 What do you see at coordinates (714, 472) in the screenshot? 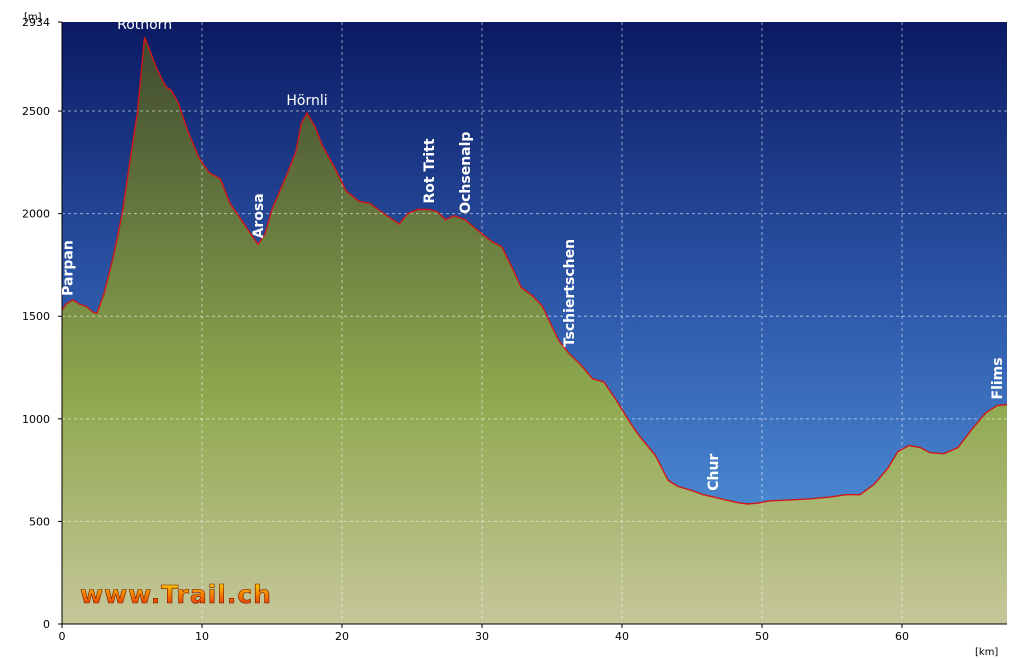
I see `place-label: Chur` at bounding box center [714, 472].